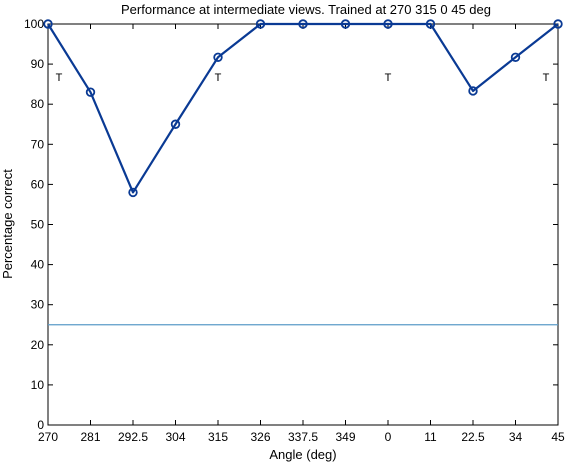 The image size is (567, 466). I want to click on y-axis-label: Percentage correct, so click(7, 224).